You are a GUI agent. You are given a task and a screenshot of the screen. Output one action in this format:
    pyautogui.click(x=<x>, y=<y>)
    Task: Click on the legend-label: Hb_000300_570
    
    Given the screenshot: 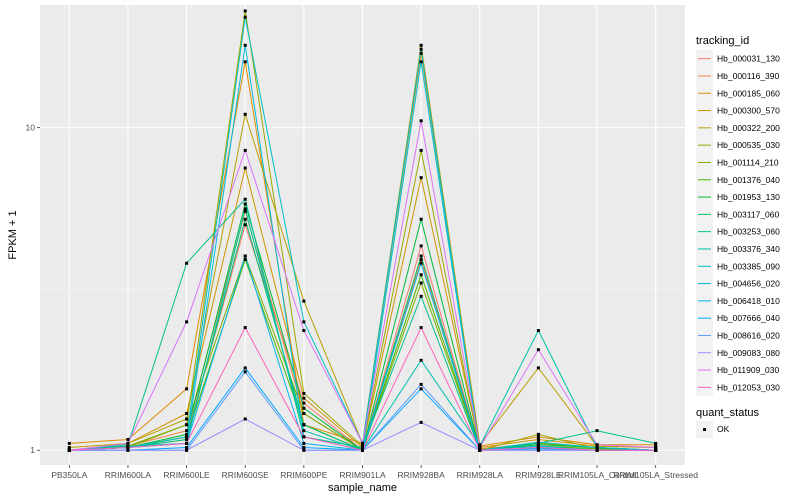 What is the action you would take?
    pyautogui.click(x=748, y=111)
    